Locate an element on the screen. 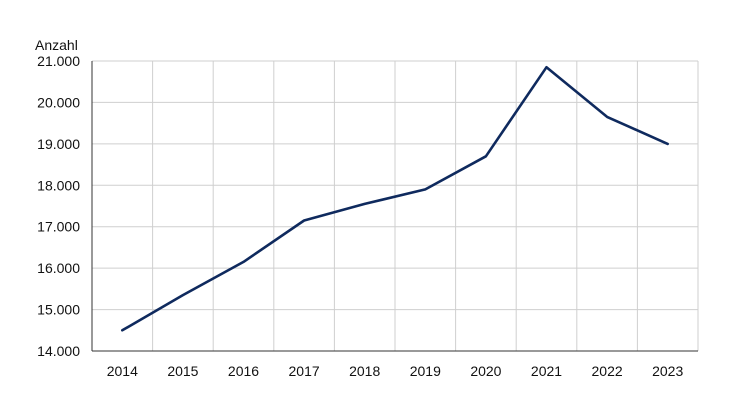 This screenshot has width=737, height=419. x-tick-label: 2014 is located at coordinates (122, 371).